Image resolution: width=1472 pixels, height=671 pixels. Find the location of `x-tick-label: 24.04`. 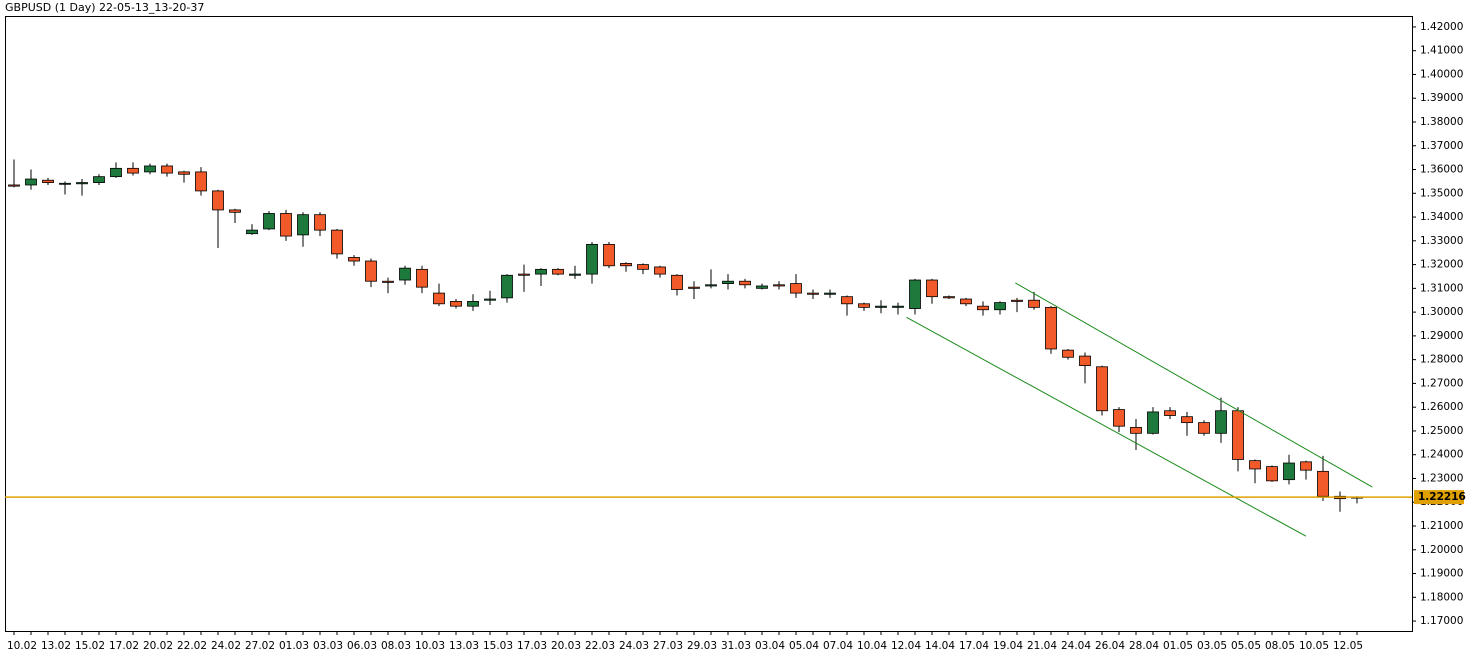

x-tick-label: 24.04 is located at coordinates (1076, 646).